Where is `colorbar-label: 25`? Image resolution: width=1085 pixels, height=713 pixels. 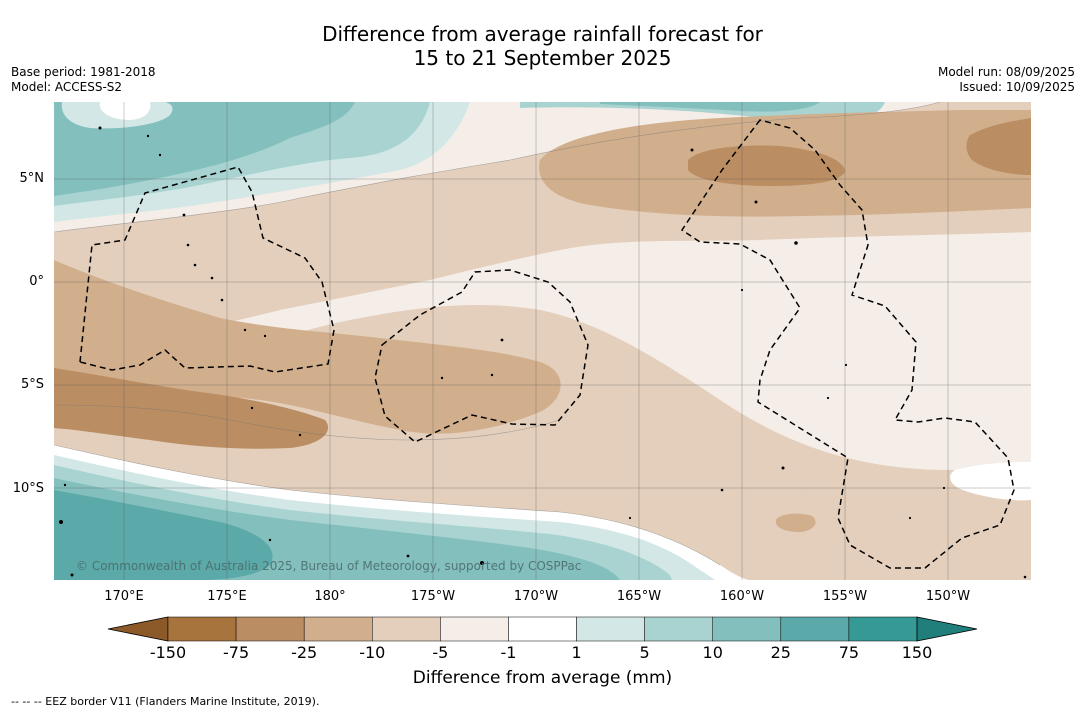 colorbar-label: 25 is located at coordinates (780, 652).